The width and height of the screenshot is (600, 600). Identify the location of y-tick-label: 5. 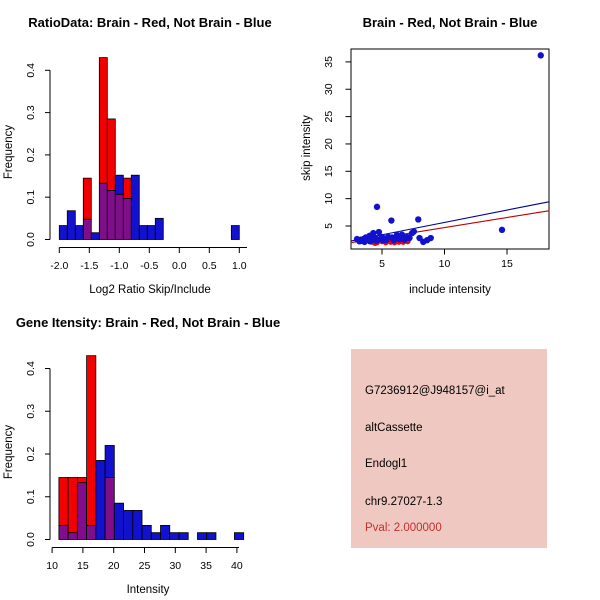
(329, 226).